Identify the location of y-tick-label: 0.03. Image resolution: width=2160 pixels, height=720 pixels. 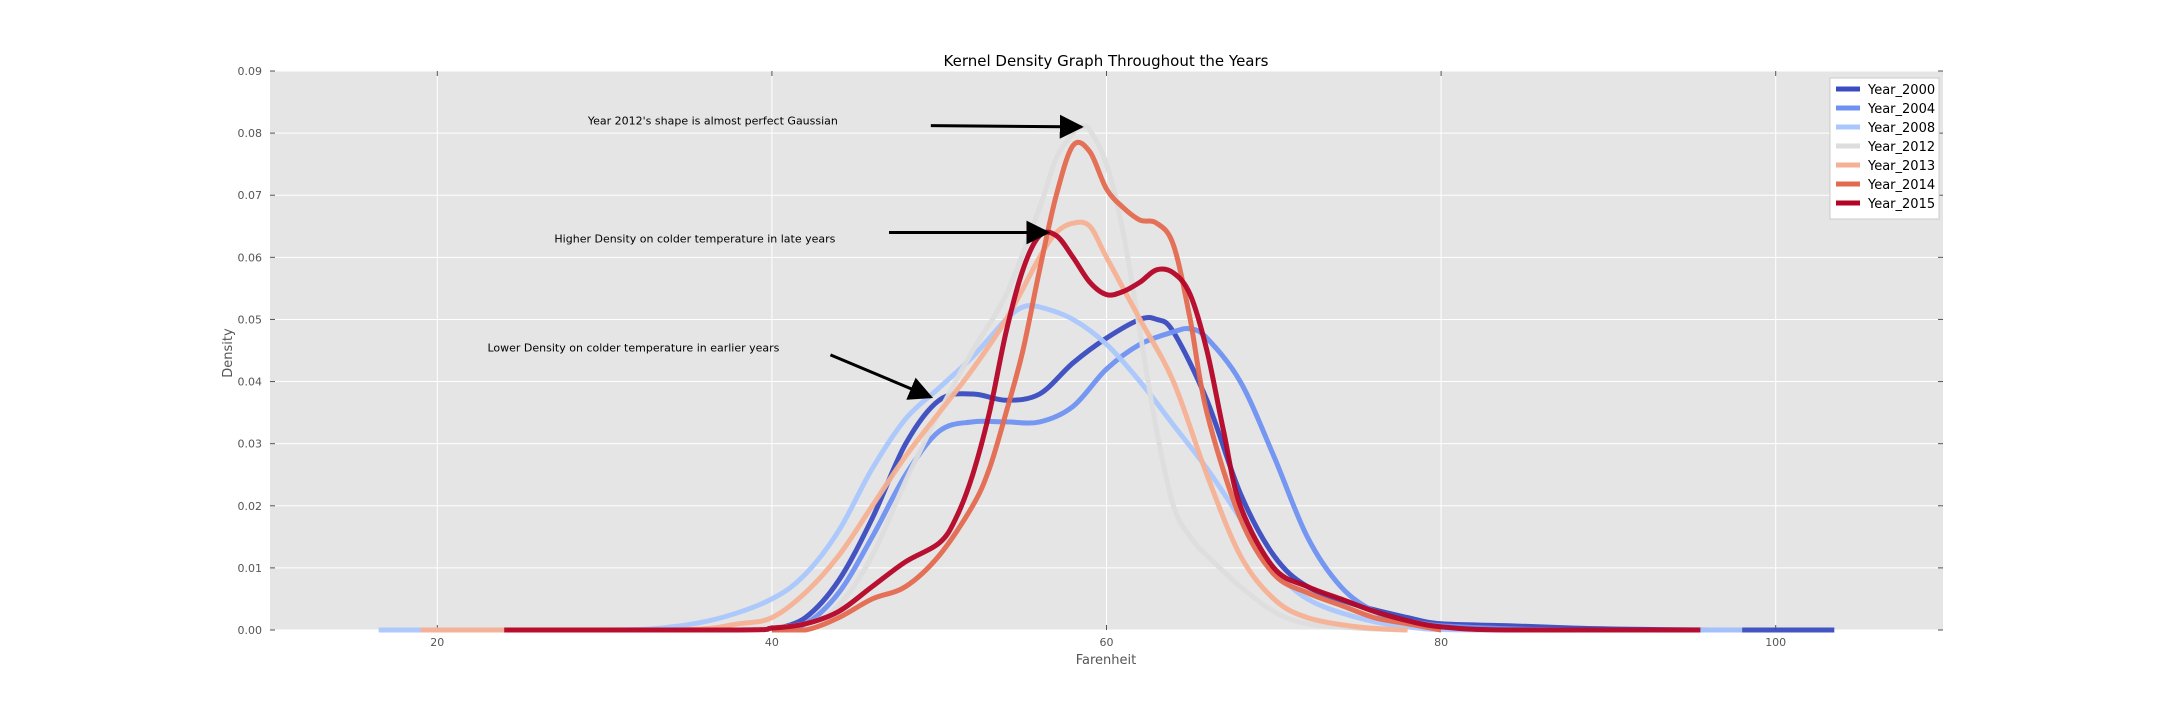
(250, 444).